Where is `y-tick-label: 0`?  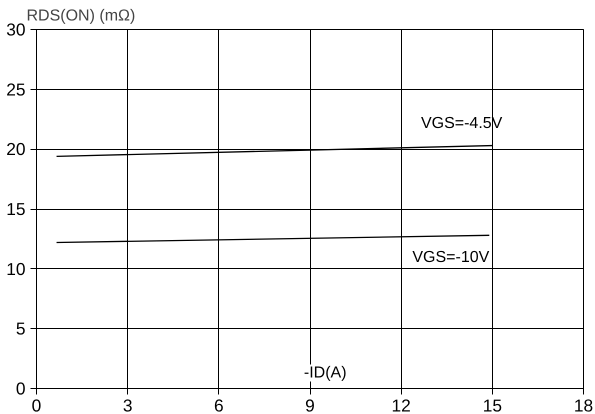 y-tick-label: 0 is located at coordinates (21, 388).